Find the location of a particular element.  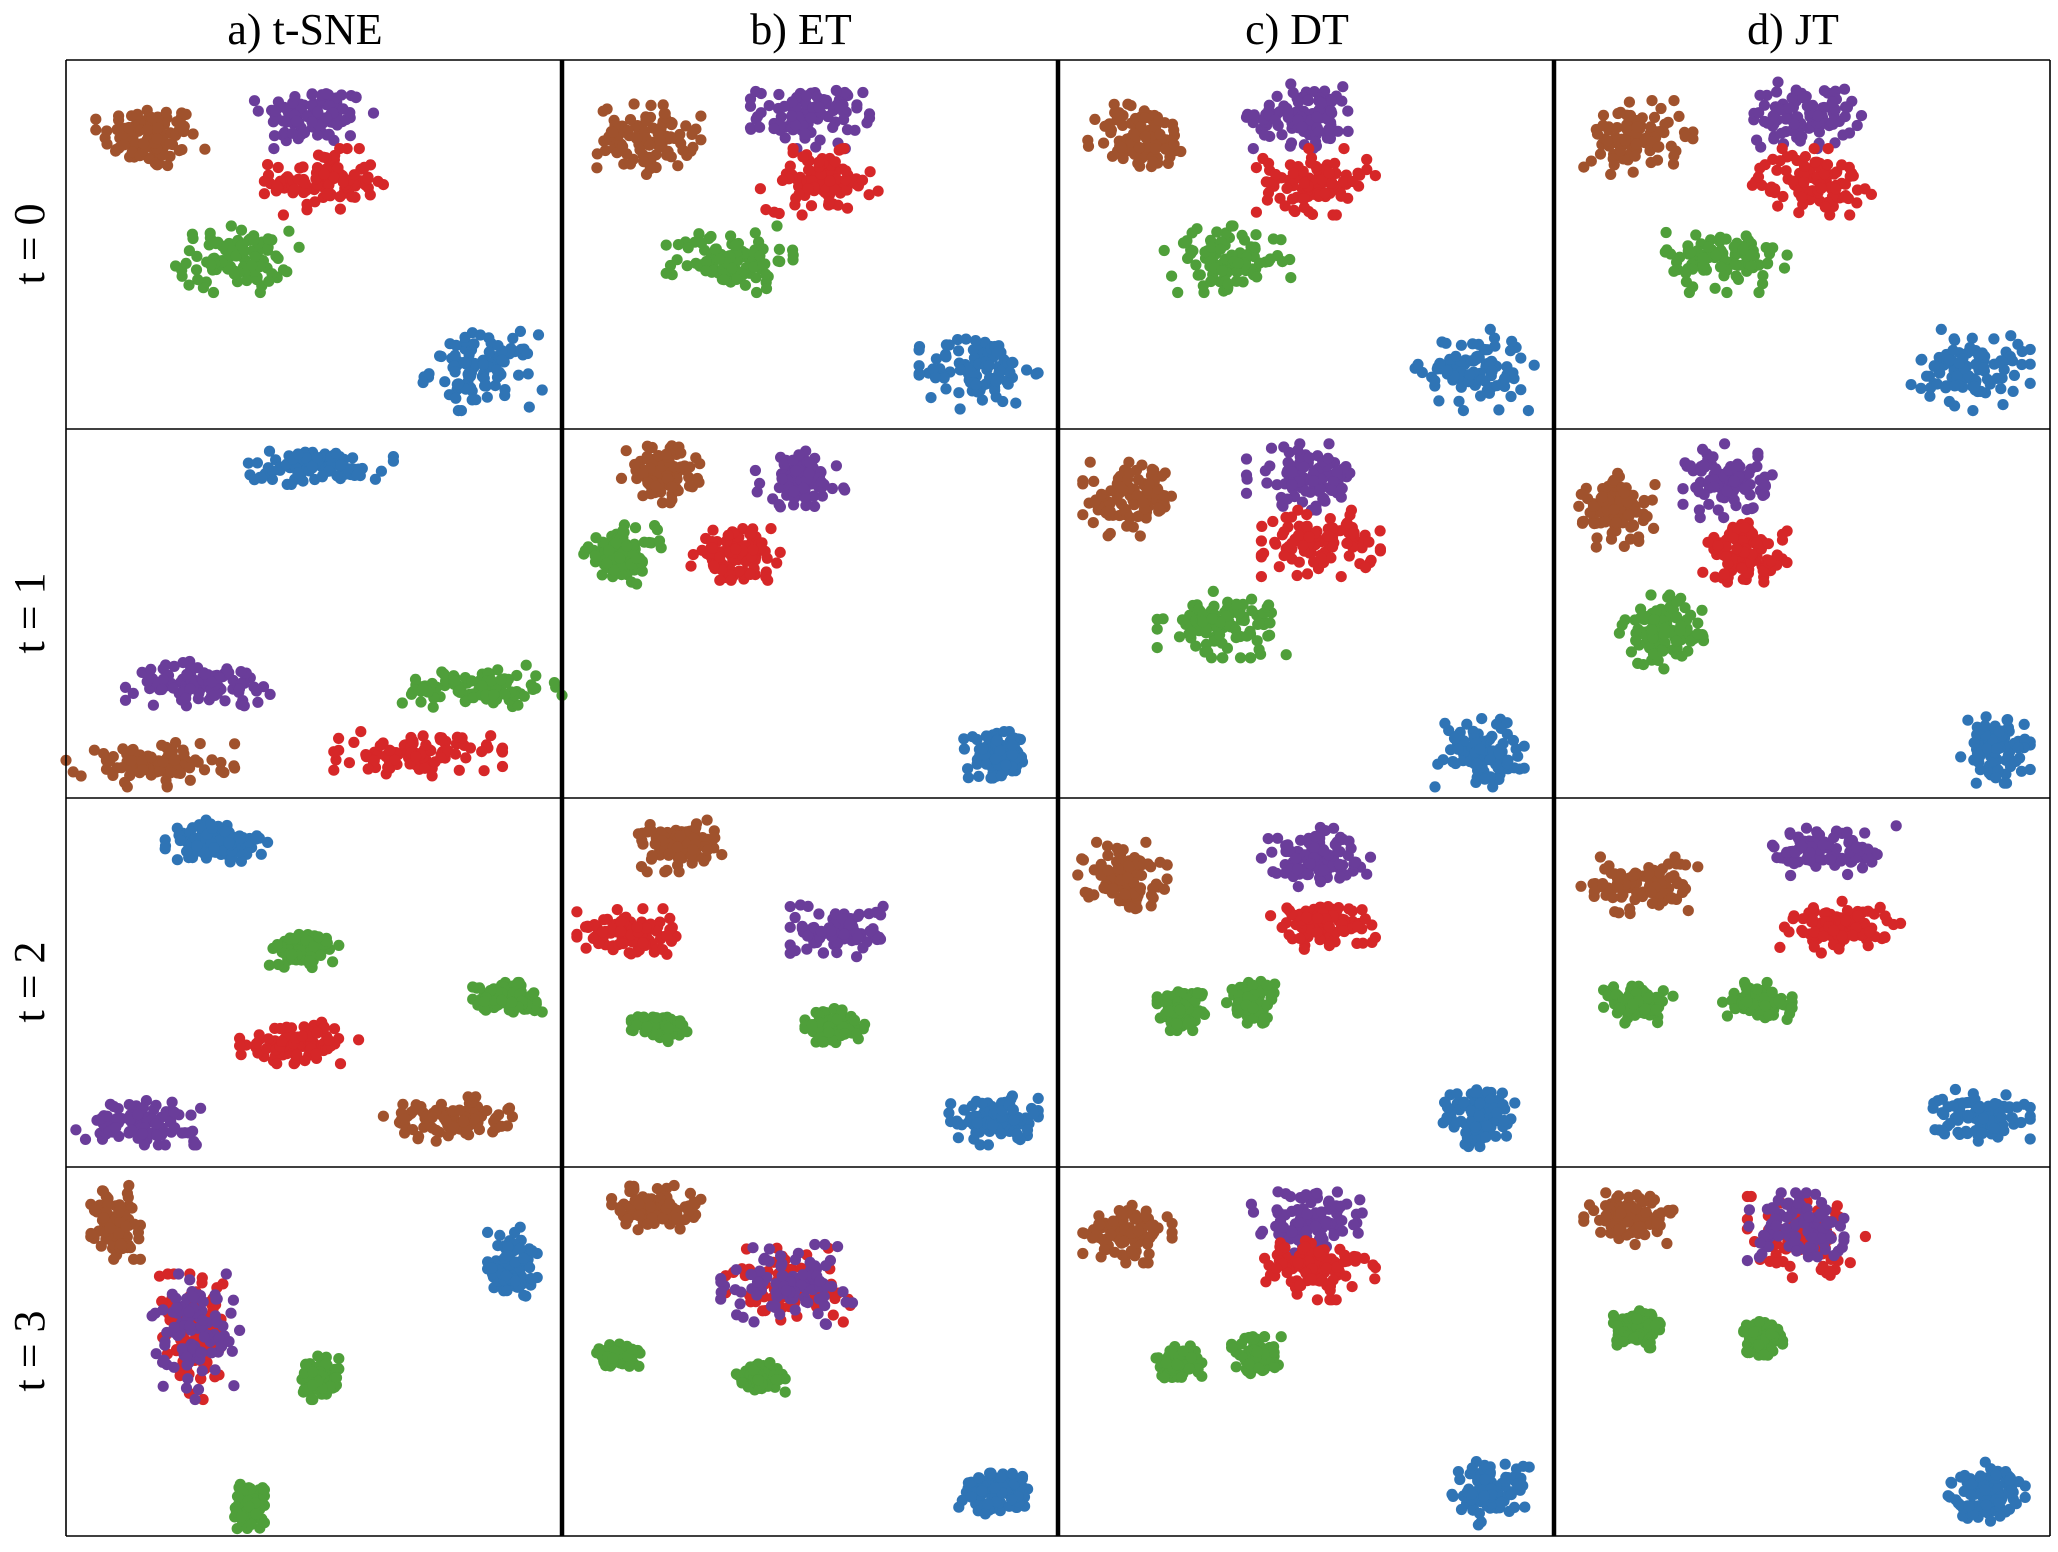

column-title-dt: c) DT is located at coordinates (1297, 29).